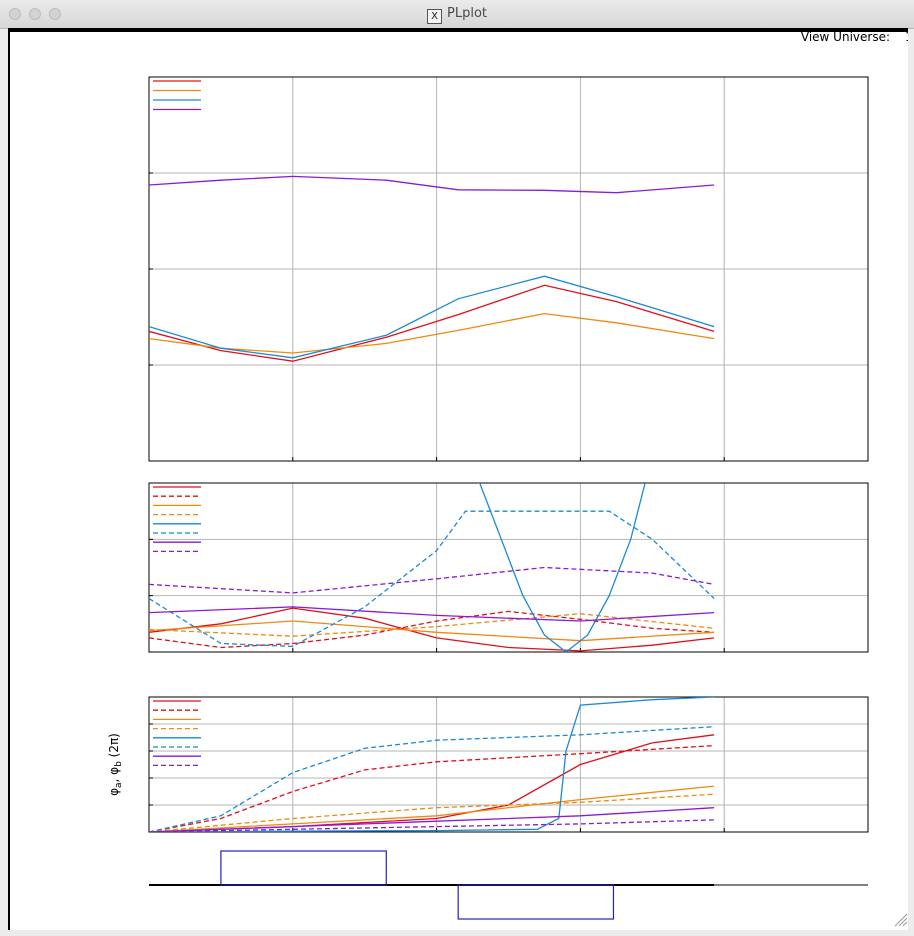 This screenshot has width=914, height=936. I want to click on view-universe-value: 1, so click(906, 38).